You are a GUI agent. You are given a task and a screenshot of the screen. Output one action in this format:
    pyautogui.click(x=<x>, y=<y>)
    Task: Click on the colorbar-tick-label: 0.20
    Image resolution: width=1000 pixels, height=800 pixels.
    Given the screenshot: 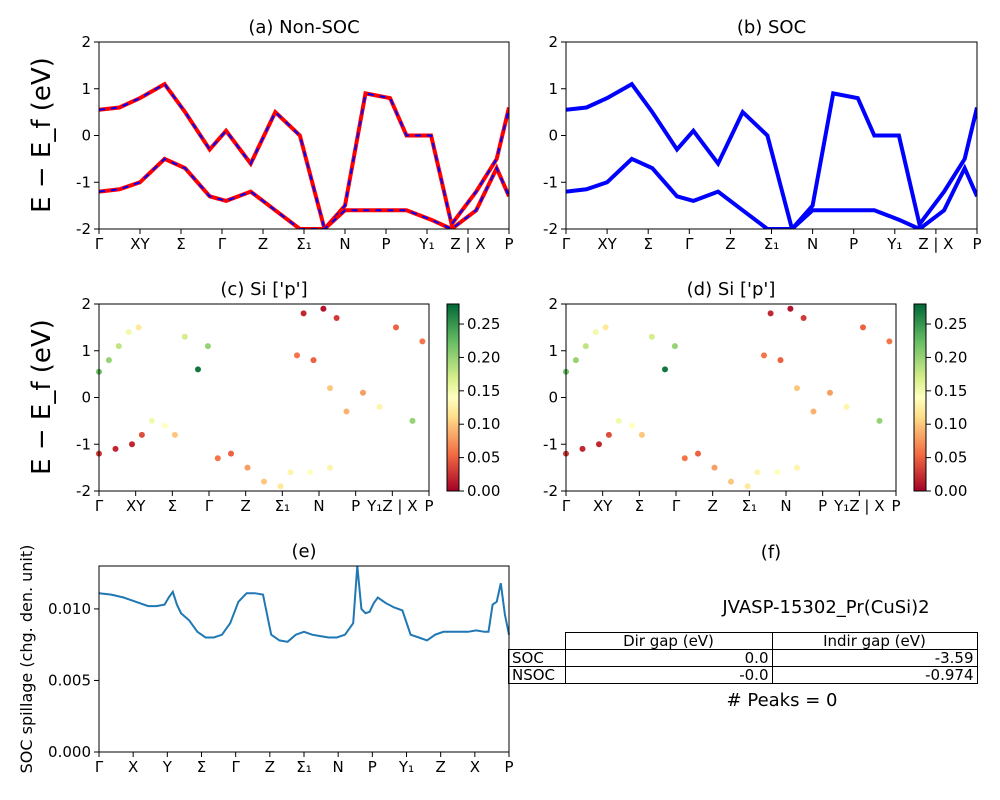 What is the action you would take?
    pyautogui.click(x=483, y=357)
    